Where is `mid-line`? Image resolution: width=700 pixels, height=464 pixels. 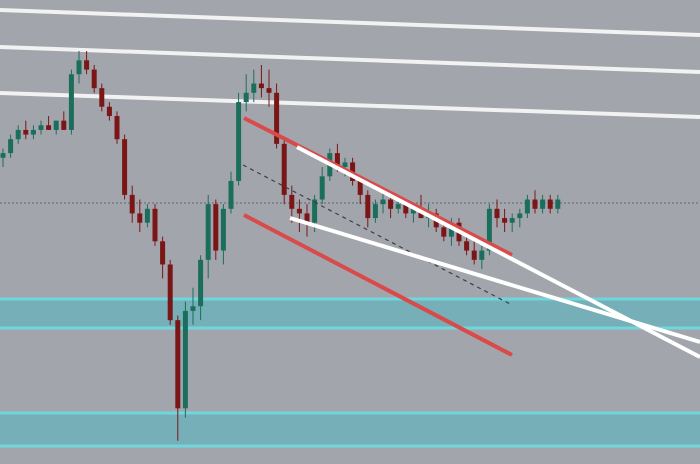
mid-line is located at coordinates (377, 235).